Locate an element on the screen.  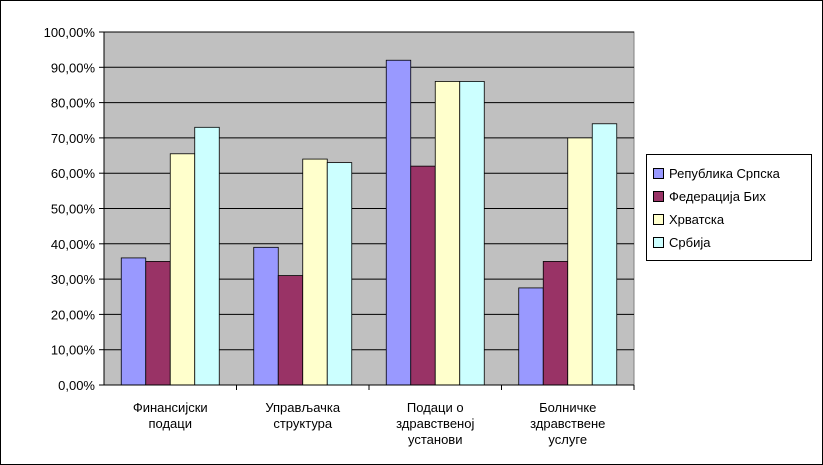
x-category-label-line: подаци is located at coordinates (170, 423).